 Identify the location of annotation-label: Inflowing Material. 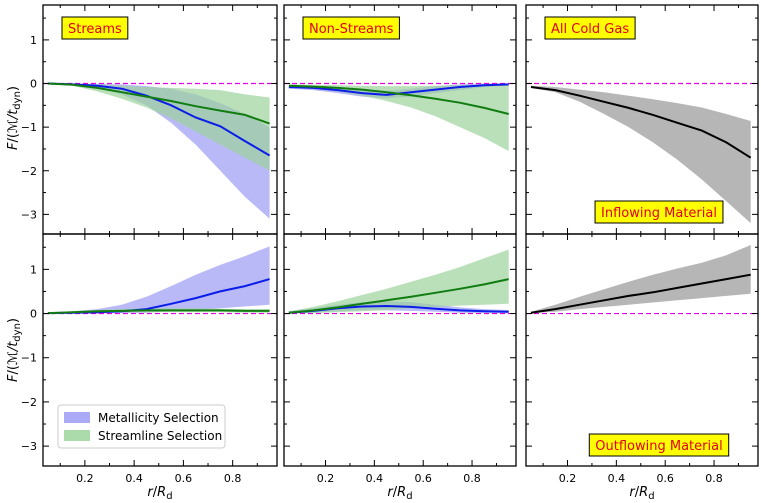
(659, 212).